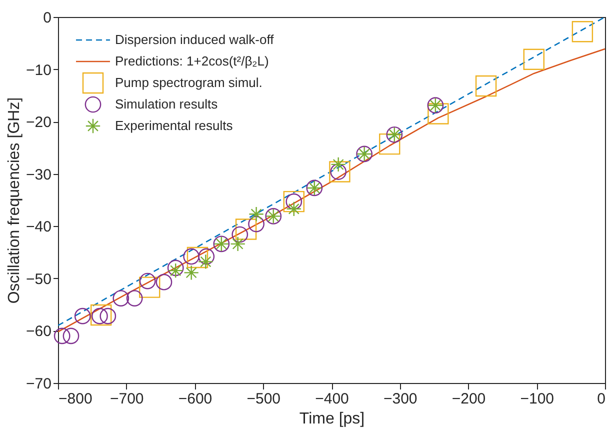  What do you see at coordinates (400, 399) in the screenshot?
I see `x-tick-label: −300` at bounding box center [400, 399].